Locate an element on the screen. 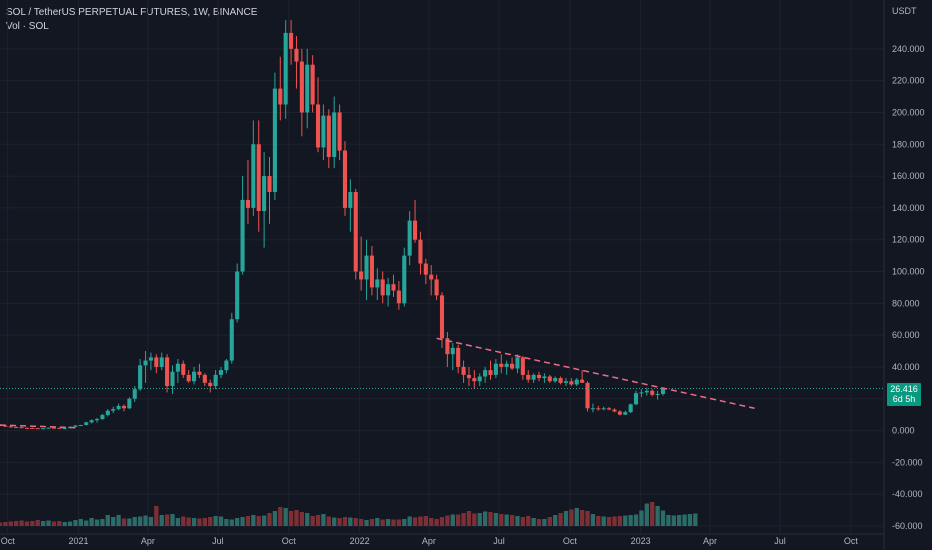  price-tick-label: 140.000 is located at coordinates (908, 208).